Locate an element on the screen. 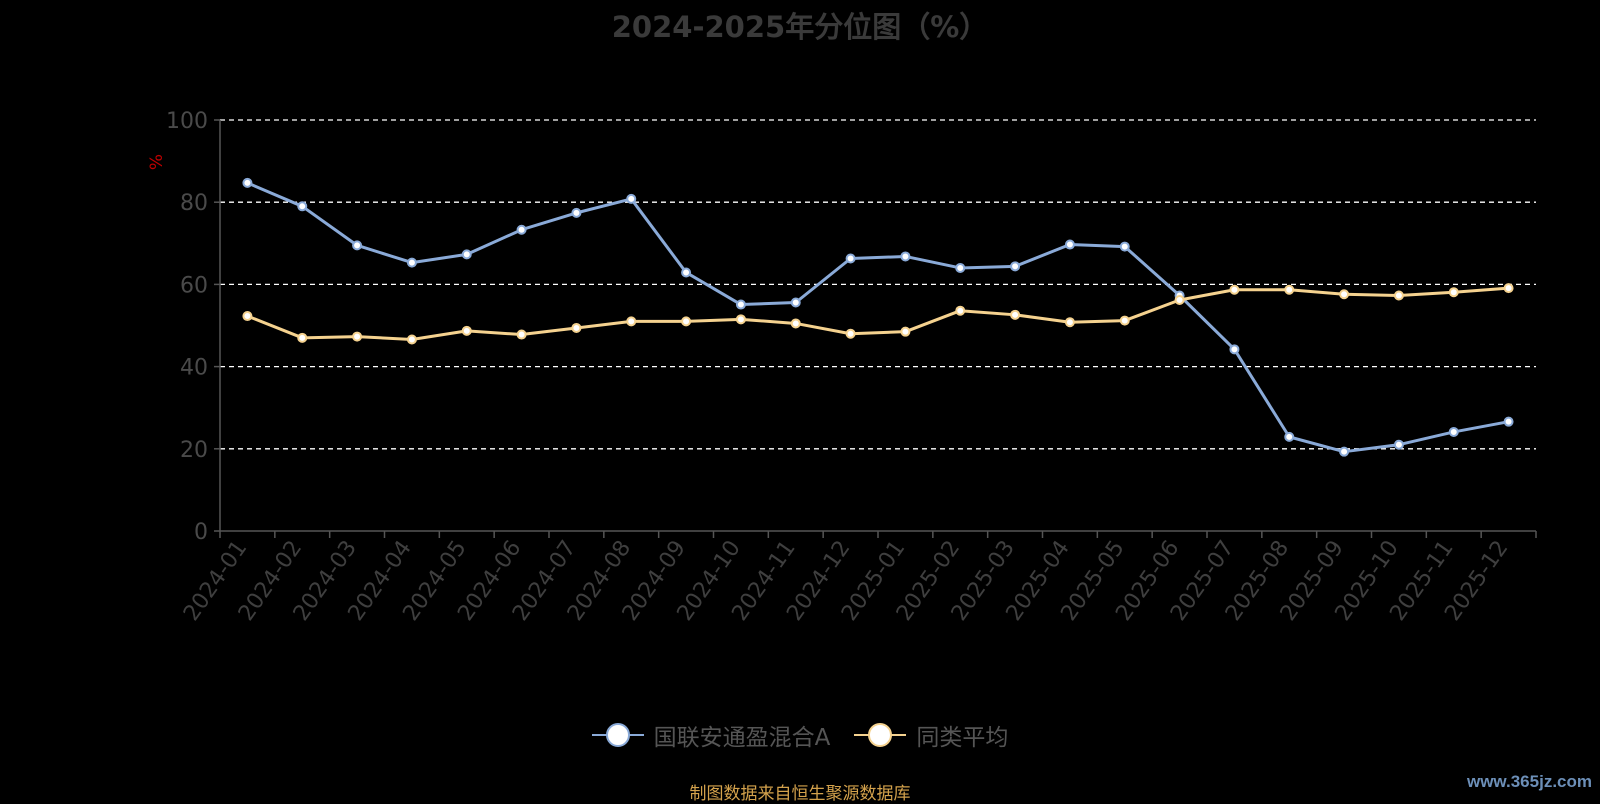 This screenshot has height=804, width=1600. y-tick-label: 80 is located at coordinates (194, 203).